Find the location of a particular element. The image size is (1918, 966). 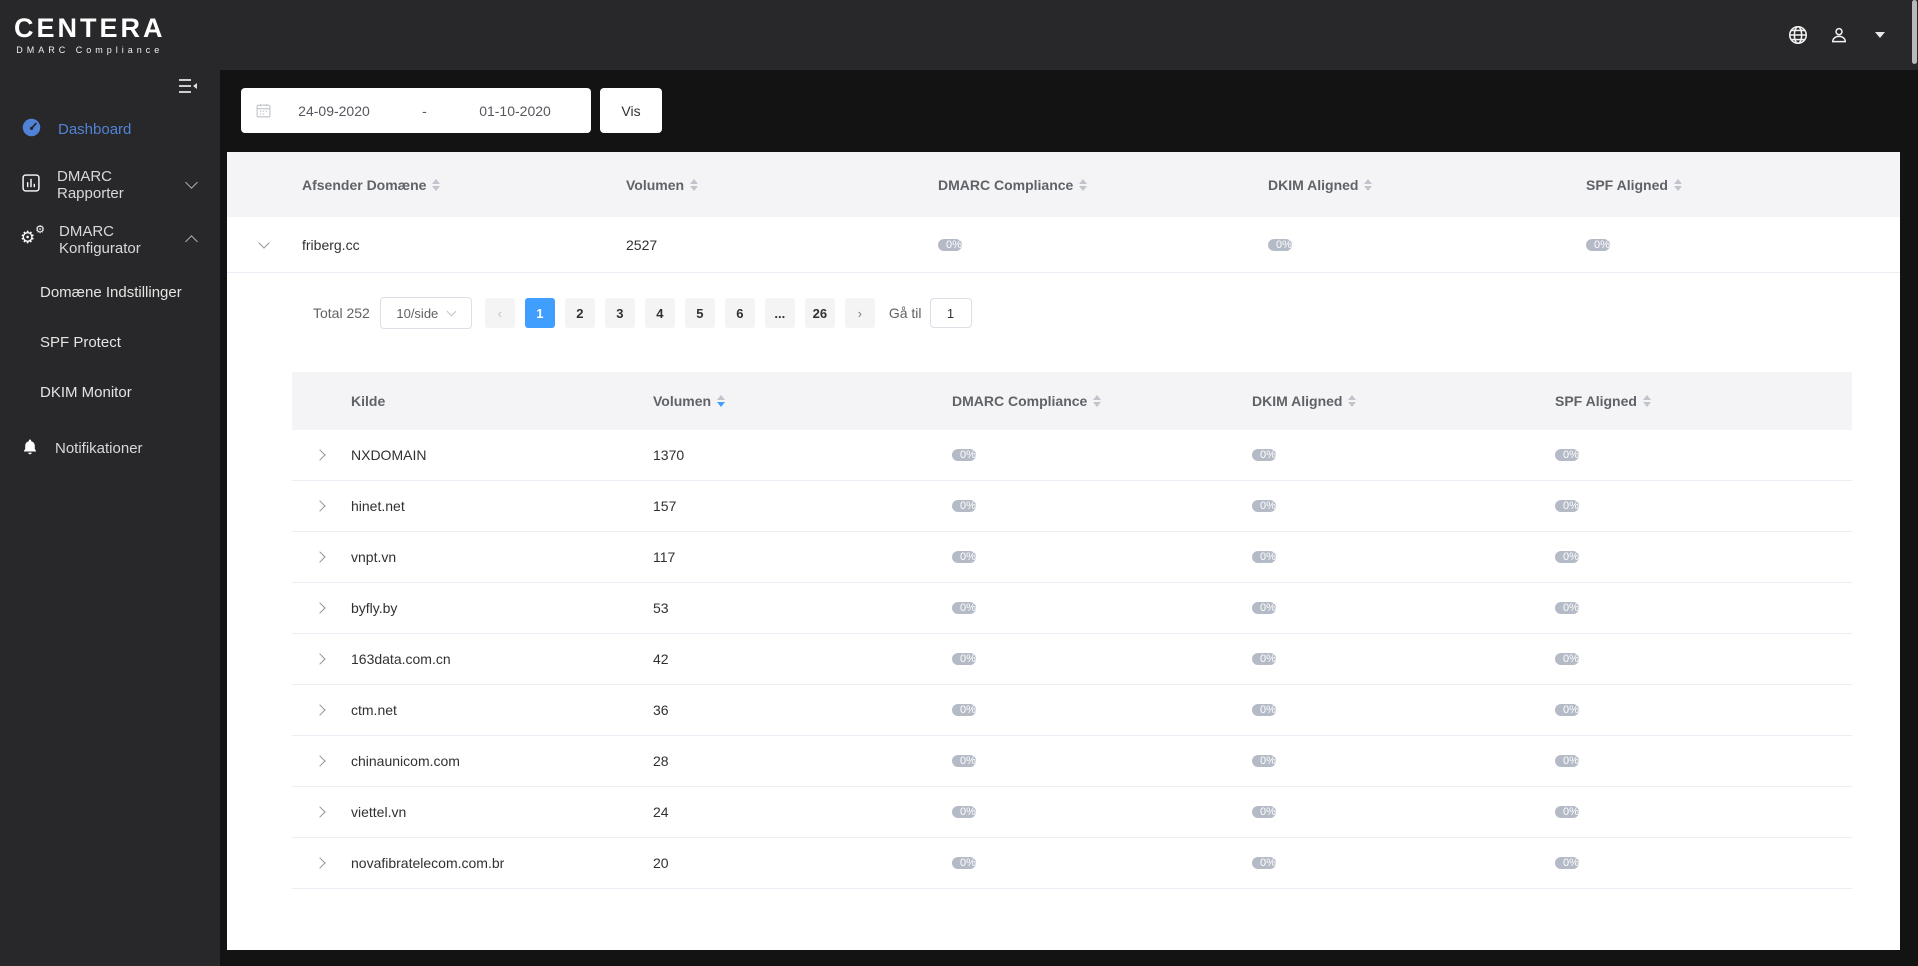

source-row: byfly.by 53 0% 0% 0% is located at coordinates (1072, 608).